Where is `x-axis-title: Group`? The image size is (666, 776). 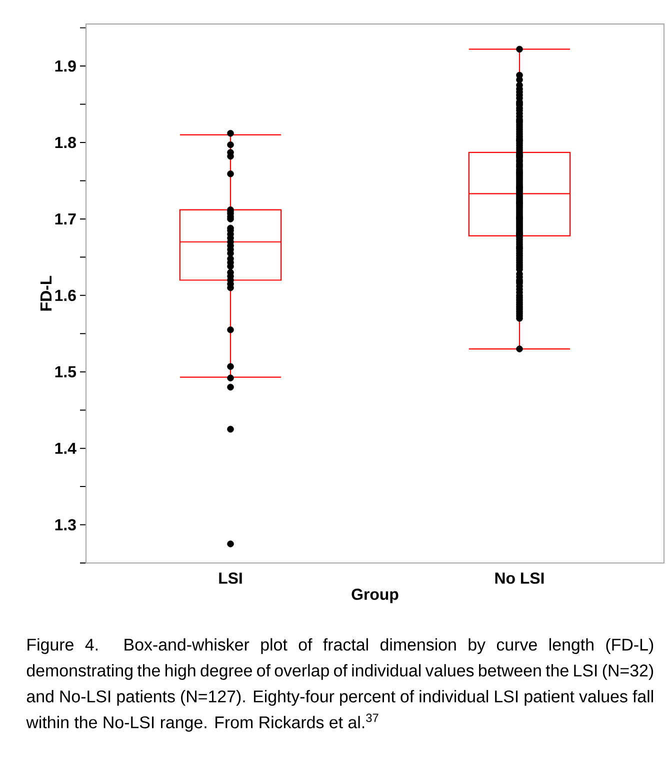
x-axis-title: Group is located at coordinates (375, 596).